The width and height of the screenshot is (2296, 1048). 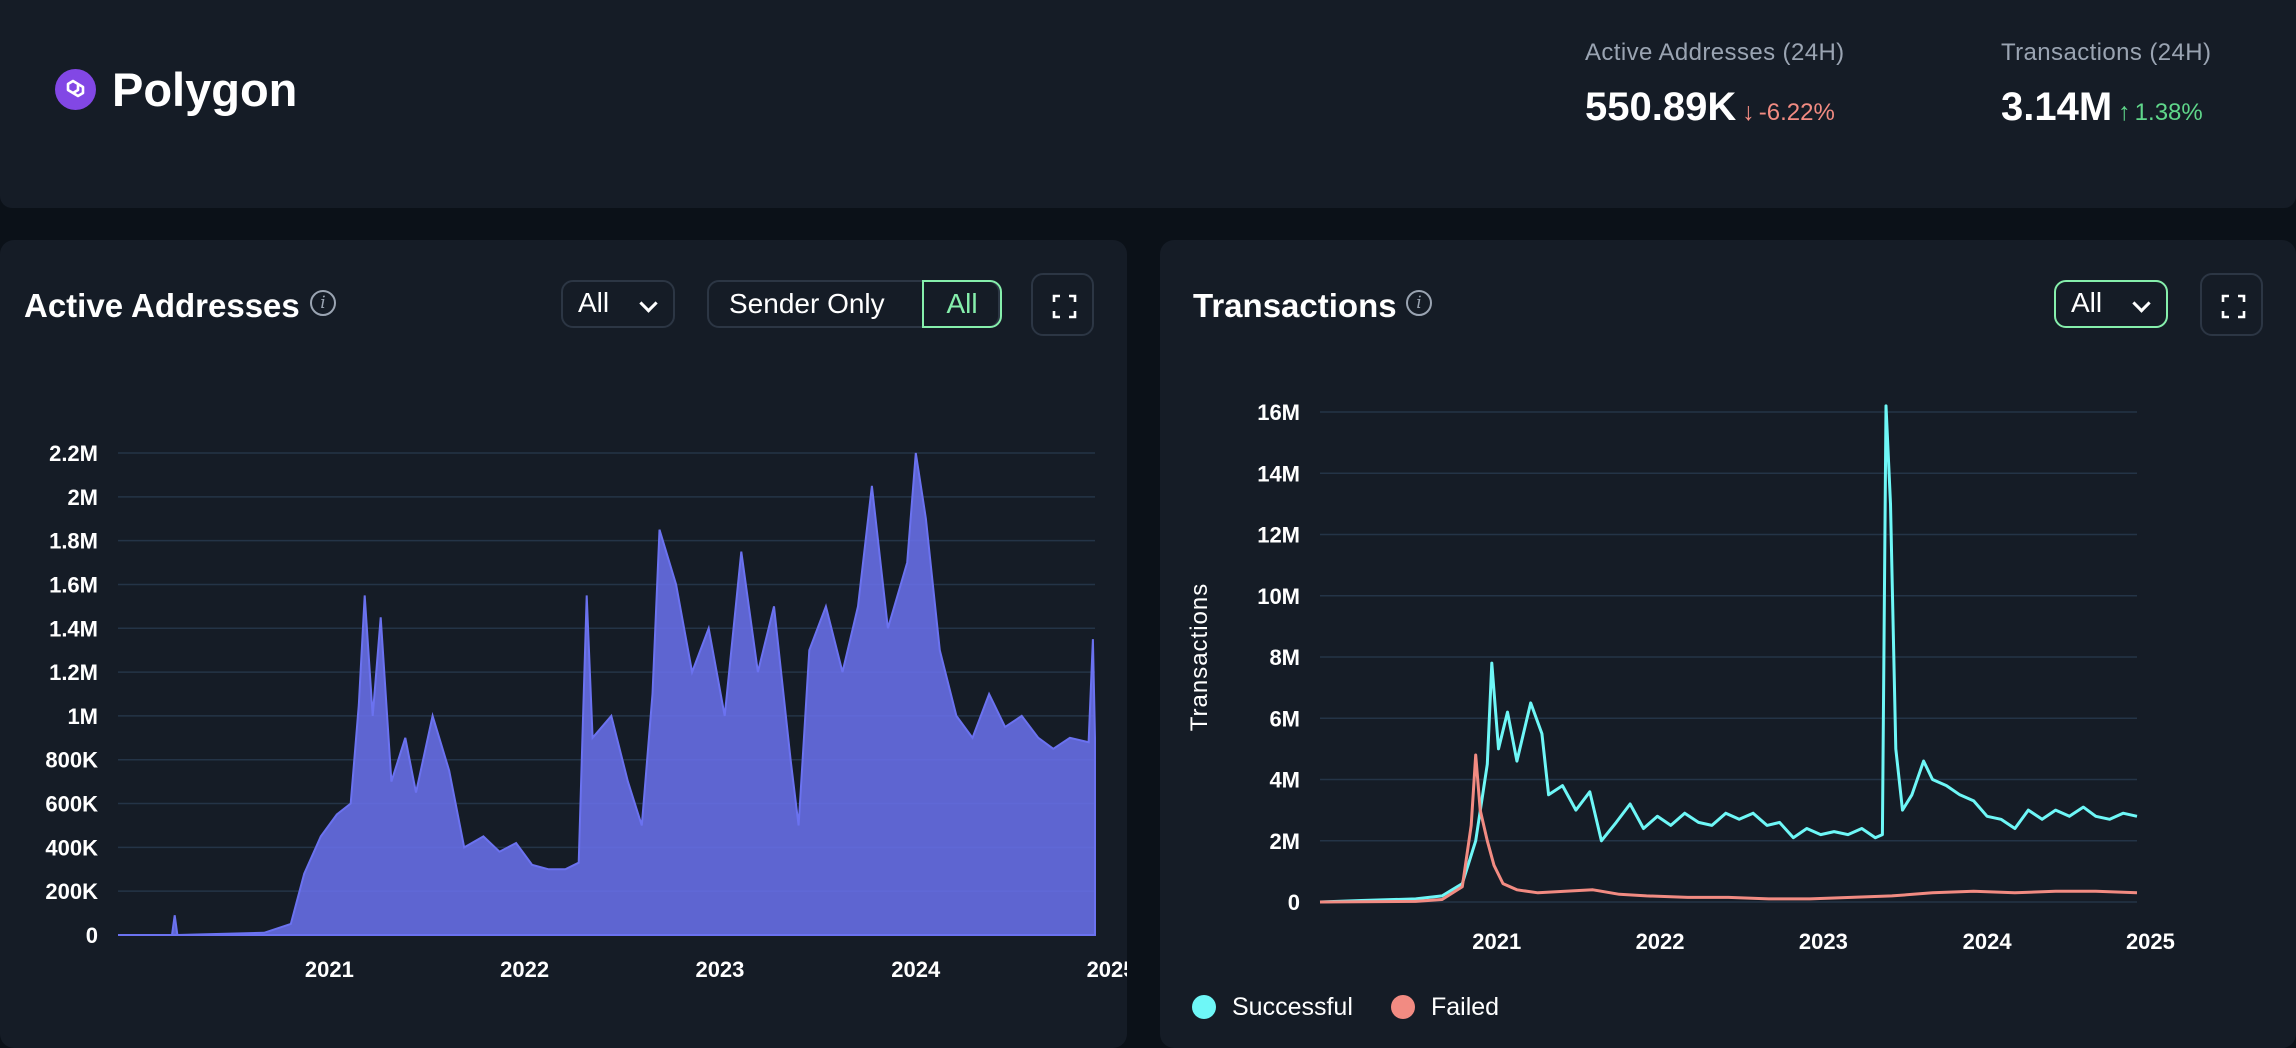 I want to click on stat-label: Active Addresses (24H), so click(x=1715, y=52).